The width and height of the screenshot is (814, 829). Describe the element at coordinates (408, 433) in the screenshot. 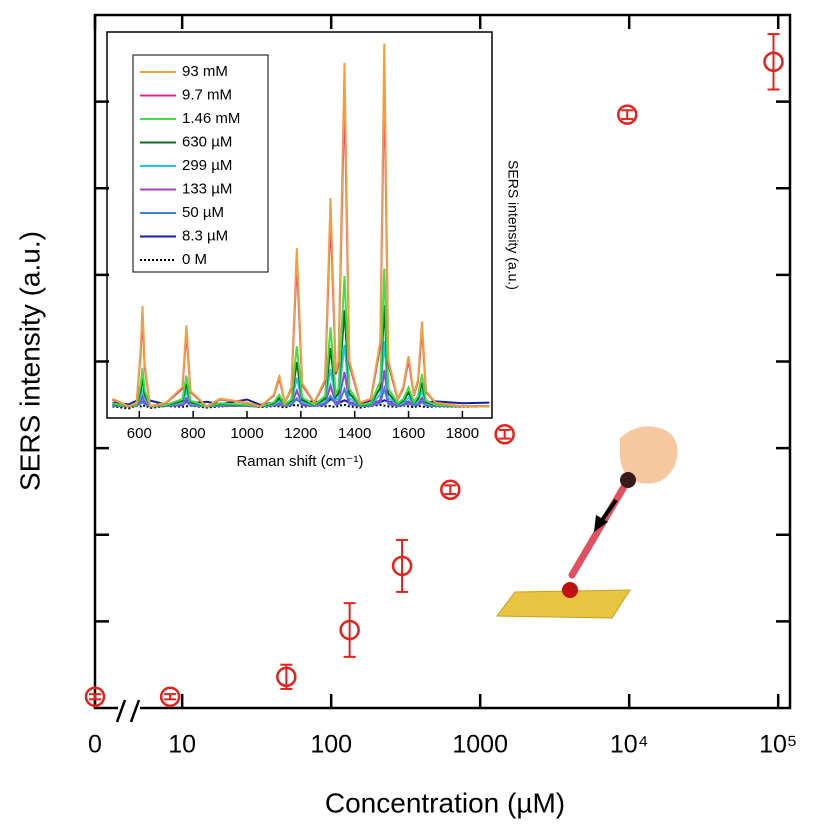

I see `inset-x-tick-label: 1600` at that location.